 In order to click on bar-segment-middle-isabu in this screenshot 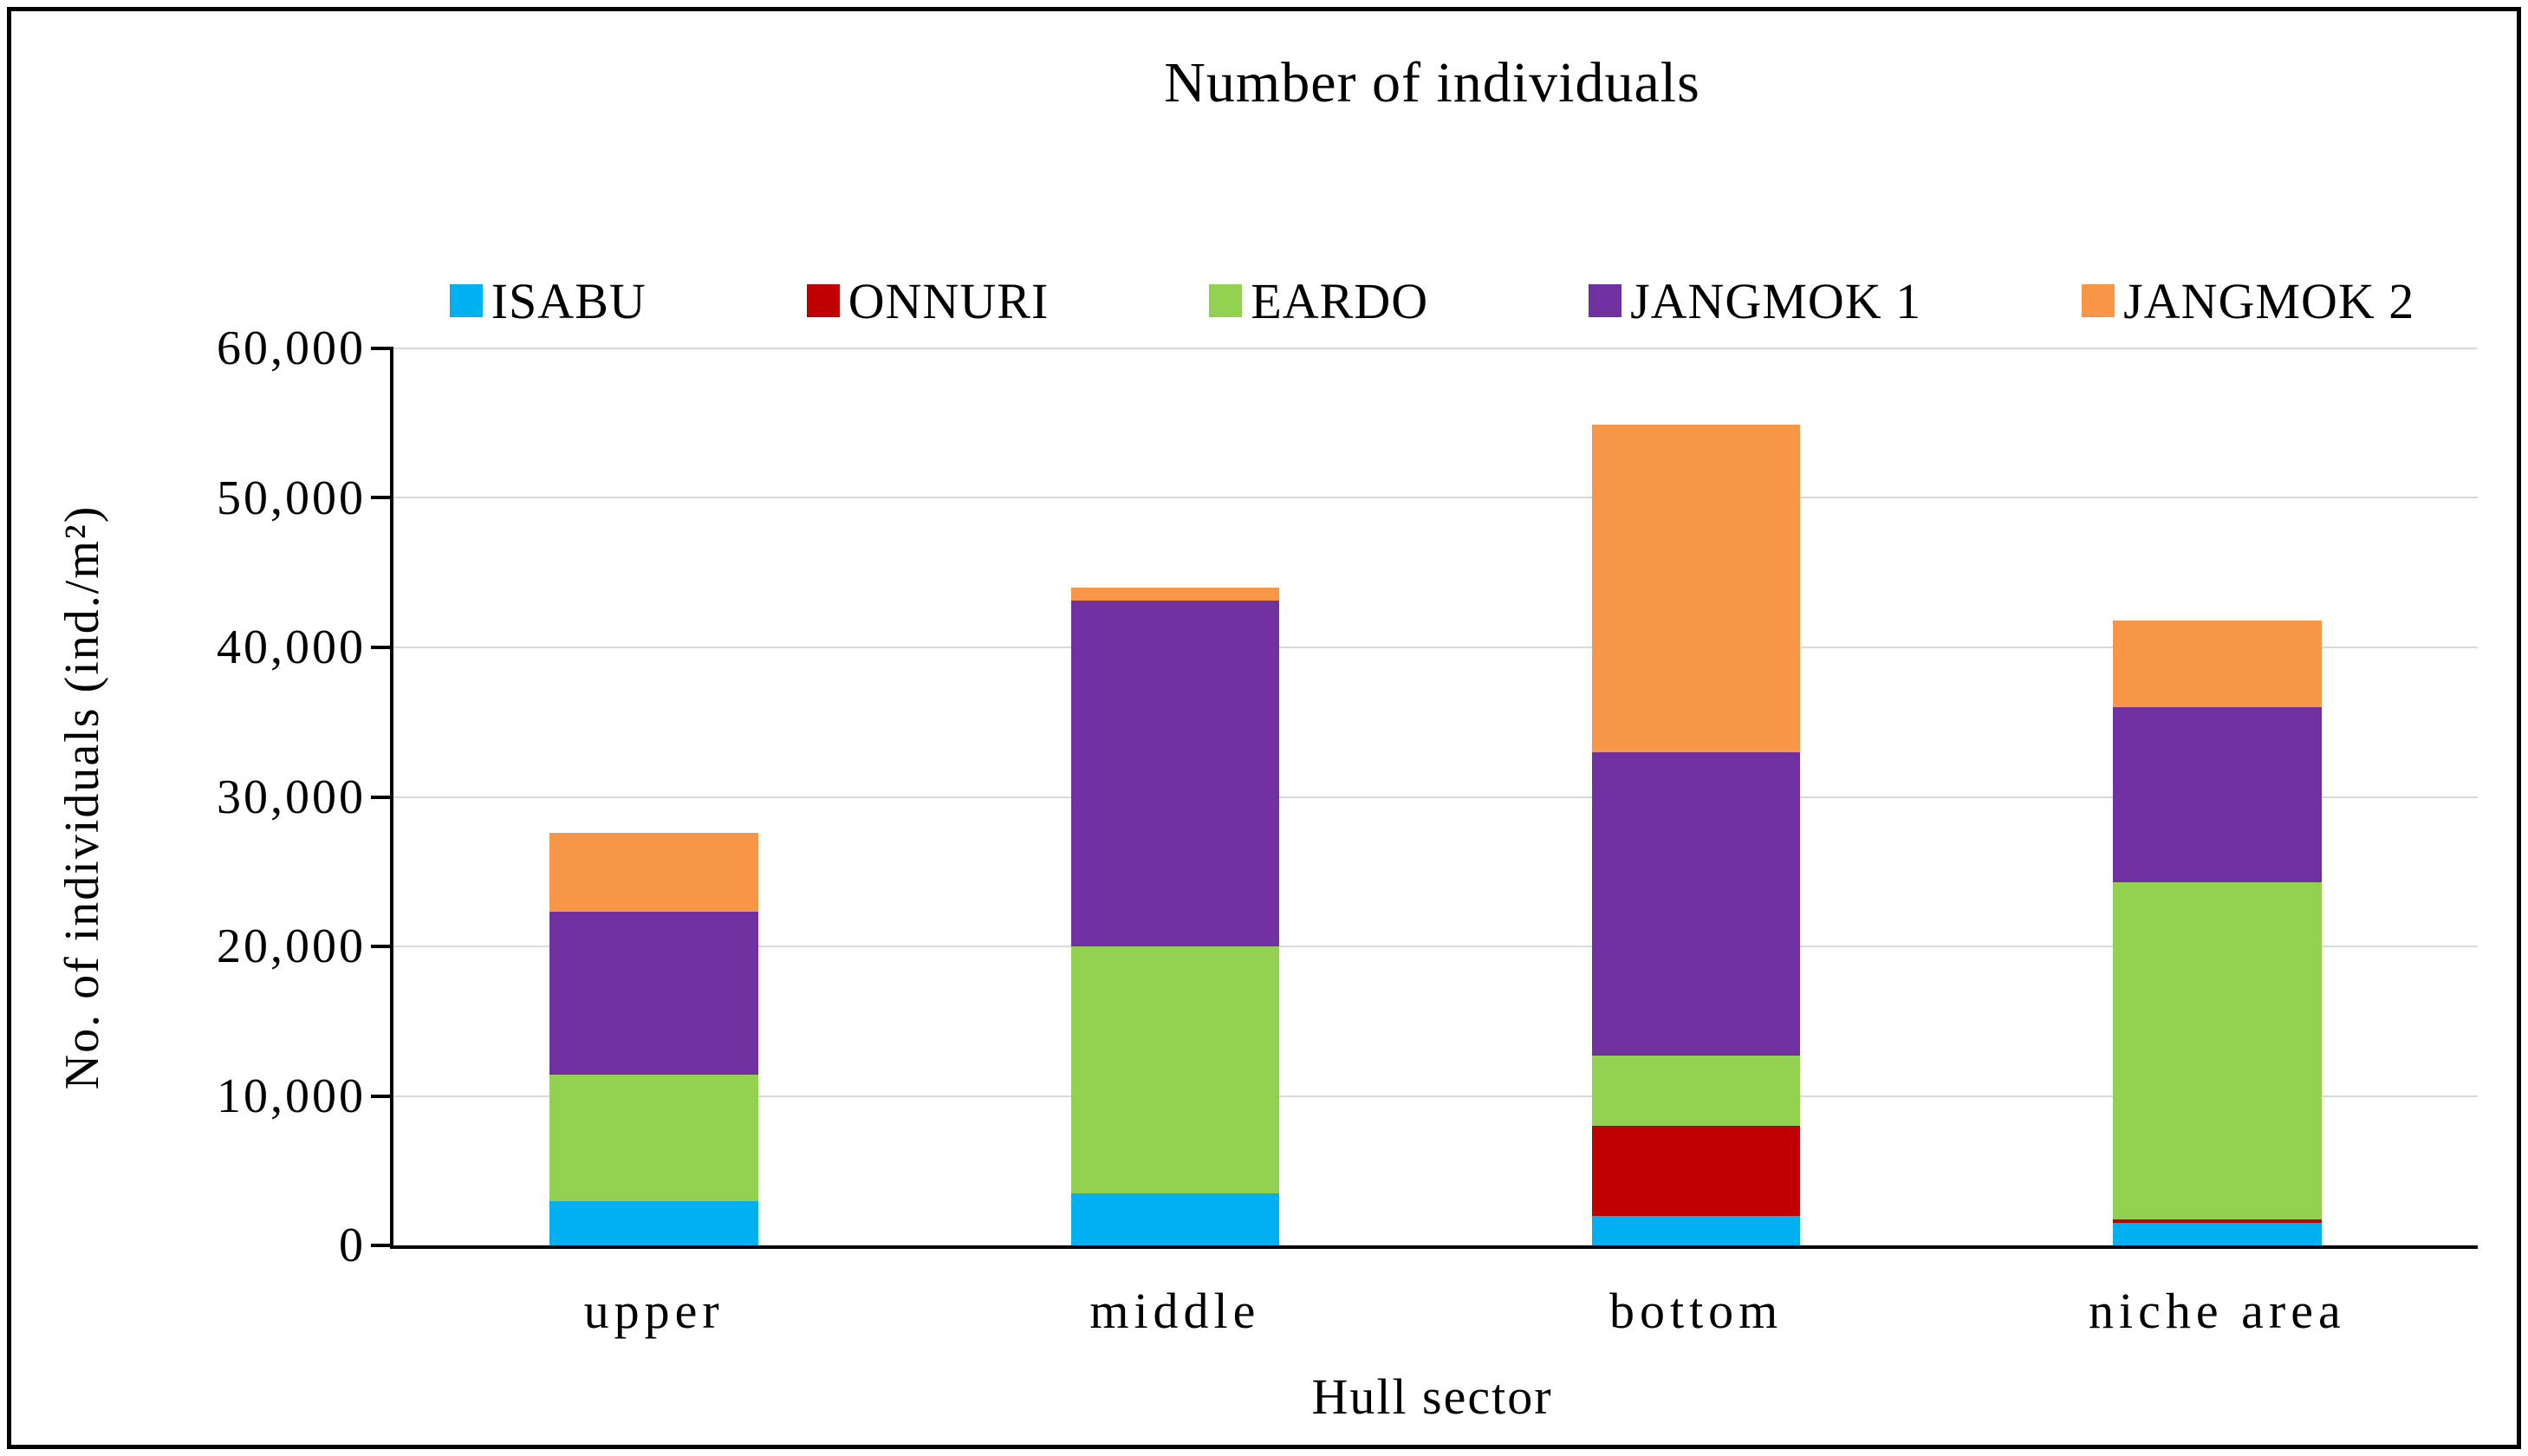, I will do `click(1175, 1219)`.